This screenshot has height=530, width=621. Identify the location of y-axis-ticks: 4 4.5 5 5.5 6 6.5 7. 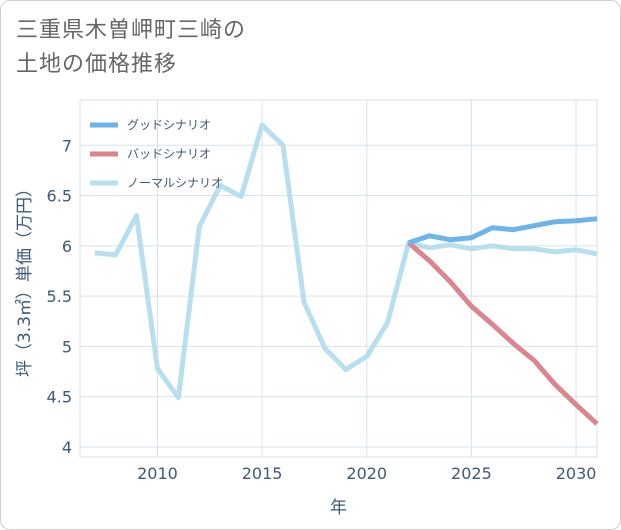
(59, 296).